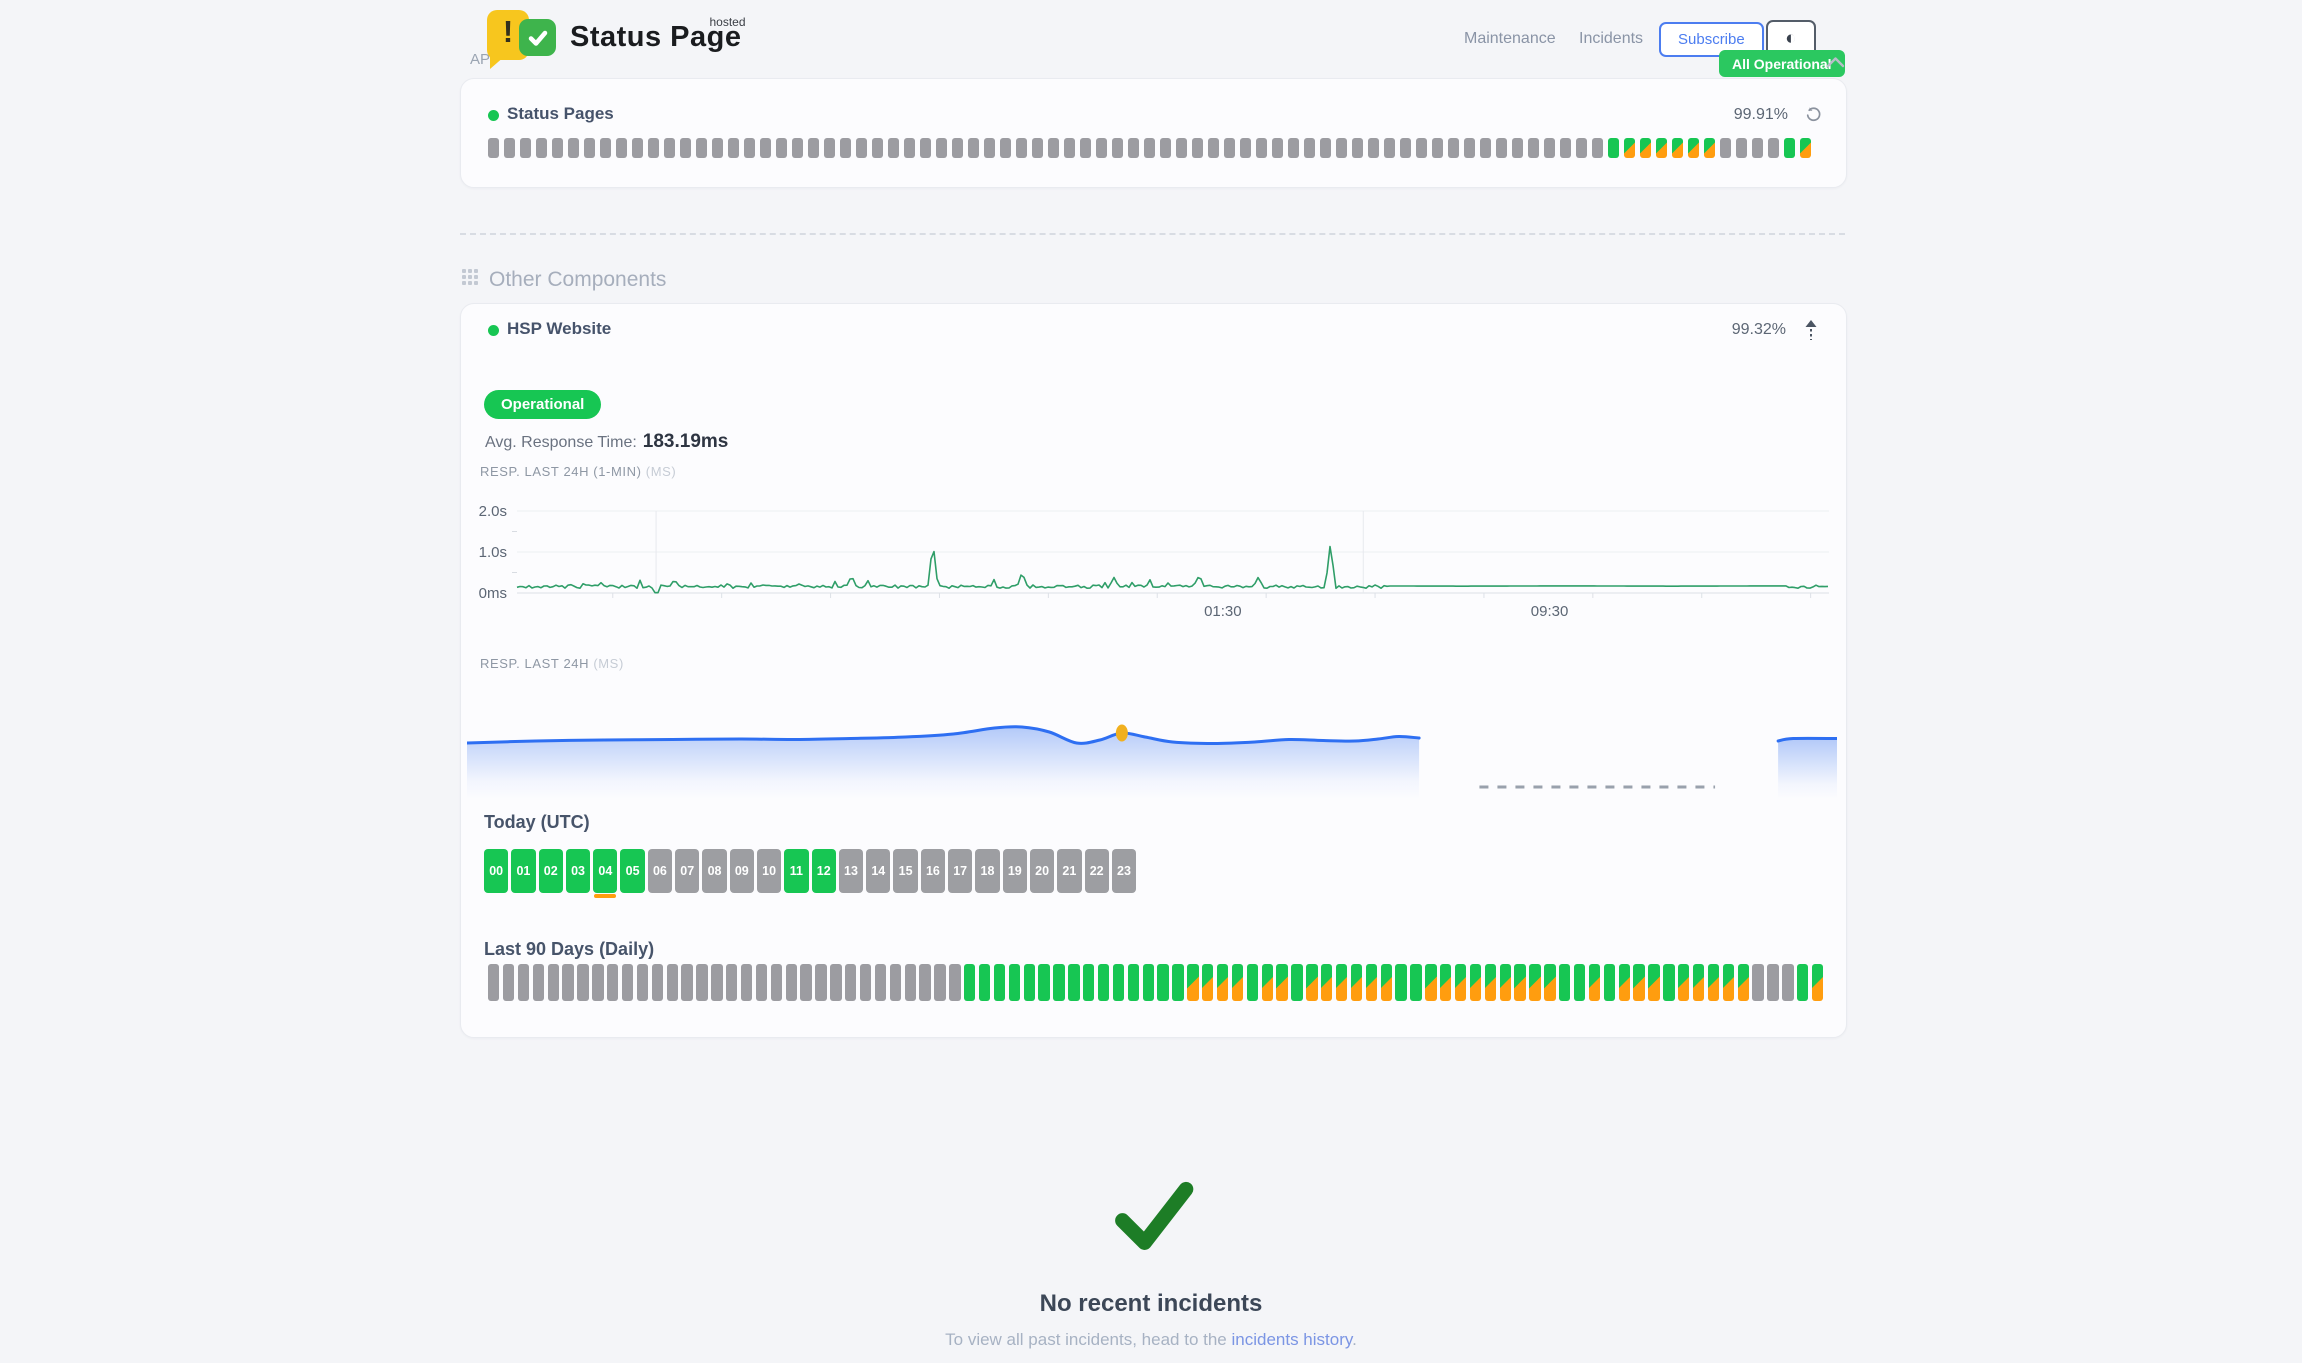  Describe the element at coordinates (823, 871) in the screenshot. I see `hour-block-12: 12` at that location.